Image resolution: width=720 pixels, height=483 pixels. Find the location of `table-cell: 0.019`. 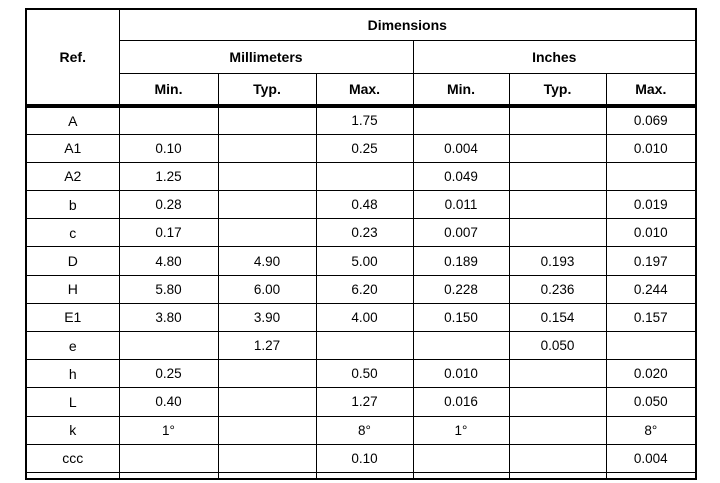

table-cell: 0.019 is located at coordinates (651, 205).